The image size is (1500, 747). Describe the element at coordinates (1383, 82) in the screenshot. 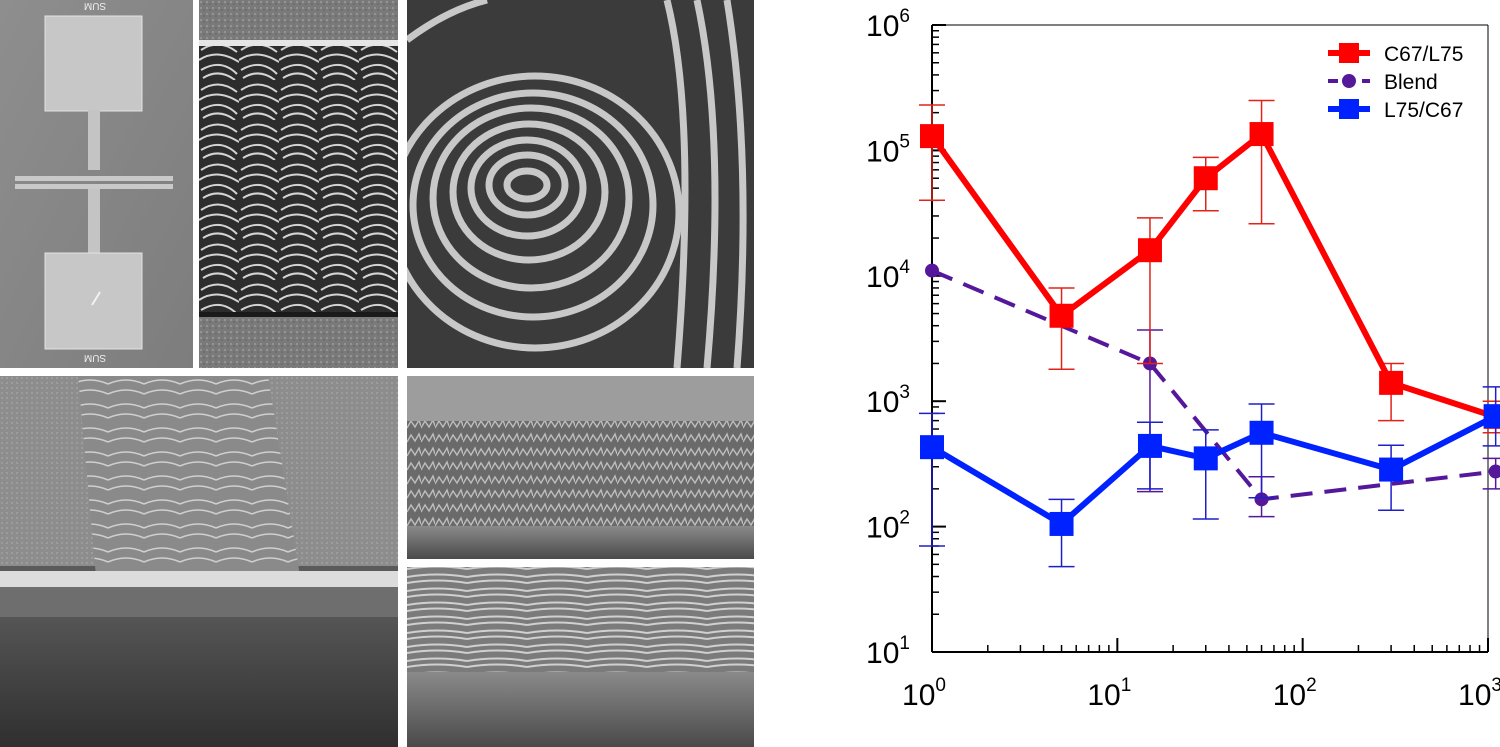

I see `legend-entry: Blend` at that location.